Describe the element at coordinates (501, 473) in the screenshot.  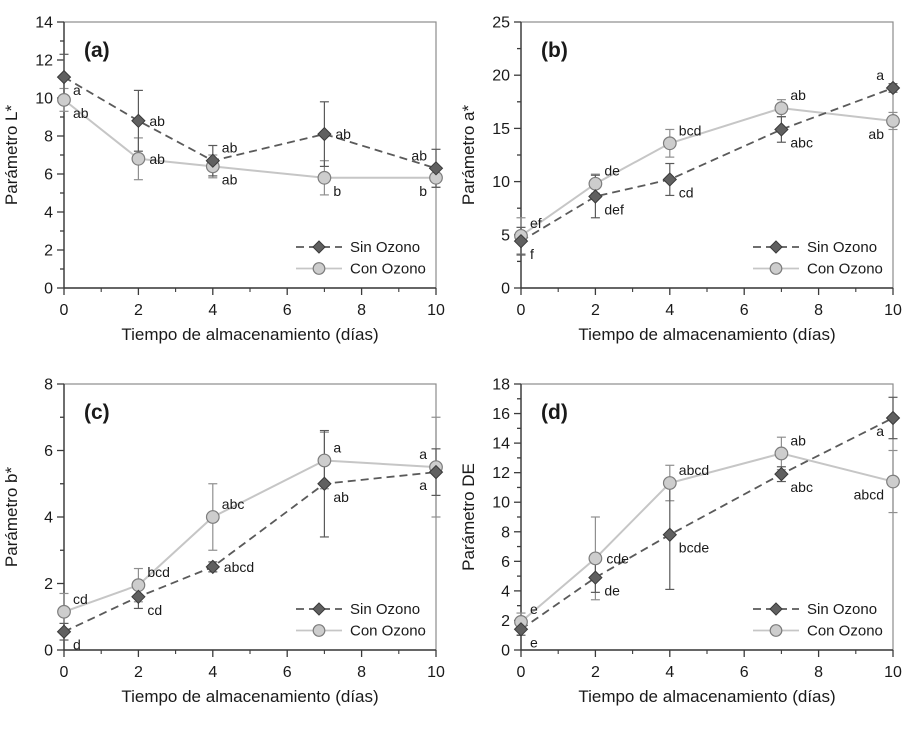
I see `y-tick-label: 12` at that location.